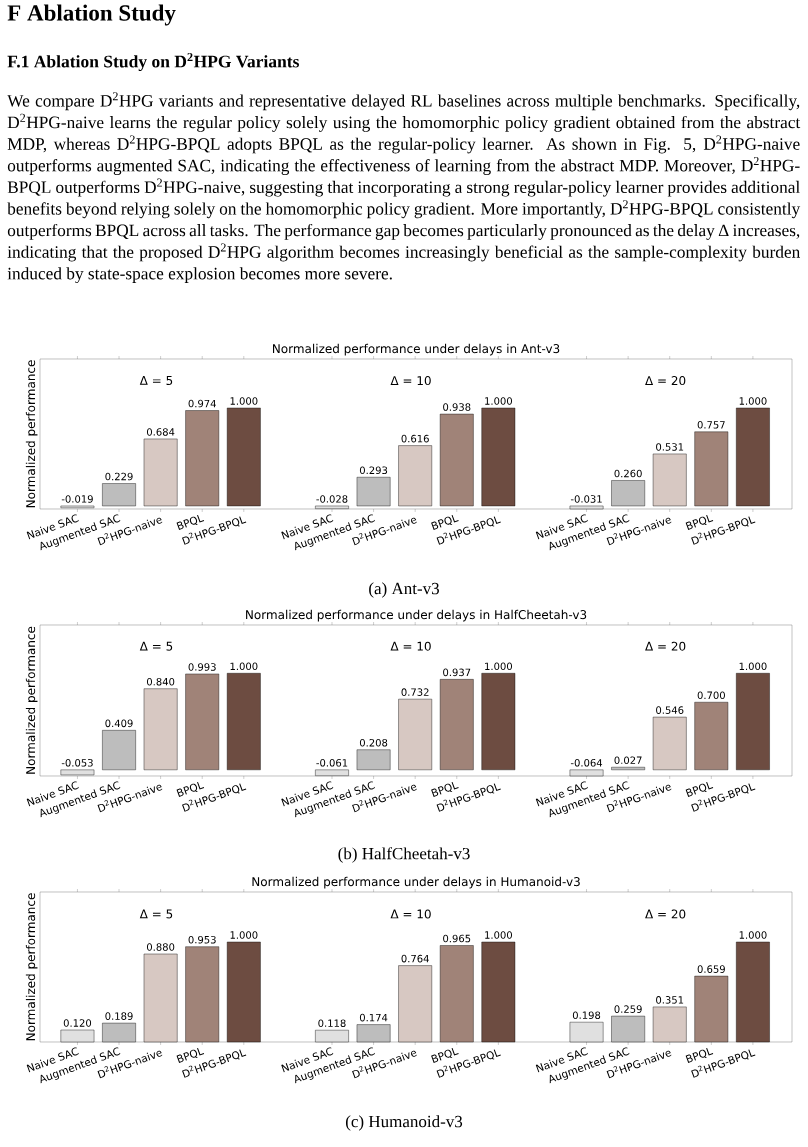 The width and height of the screenshot is (808, 1147). I want to click on data-label: 0.953, so click(202, 939).